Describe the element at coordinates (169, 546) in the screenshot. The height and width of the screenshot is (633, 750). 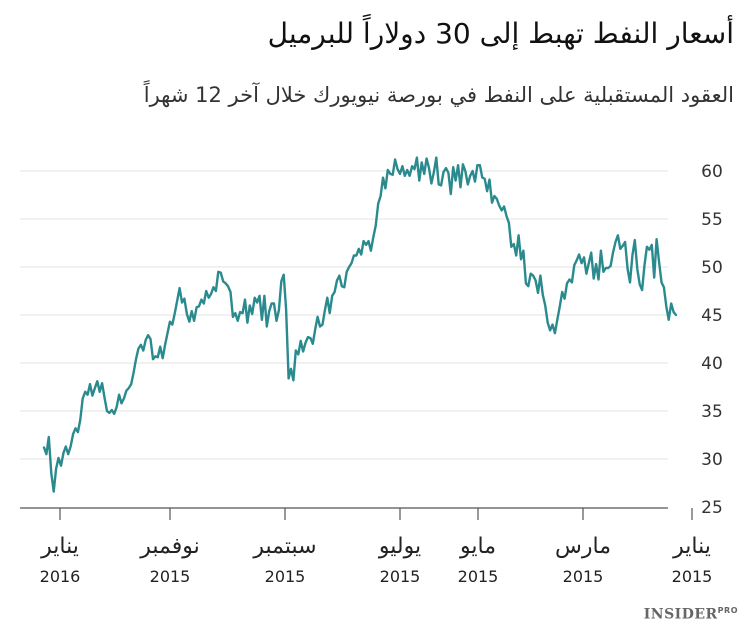
I see `x-tick-month-label: نوفمبر` at that location.